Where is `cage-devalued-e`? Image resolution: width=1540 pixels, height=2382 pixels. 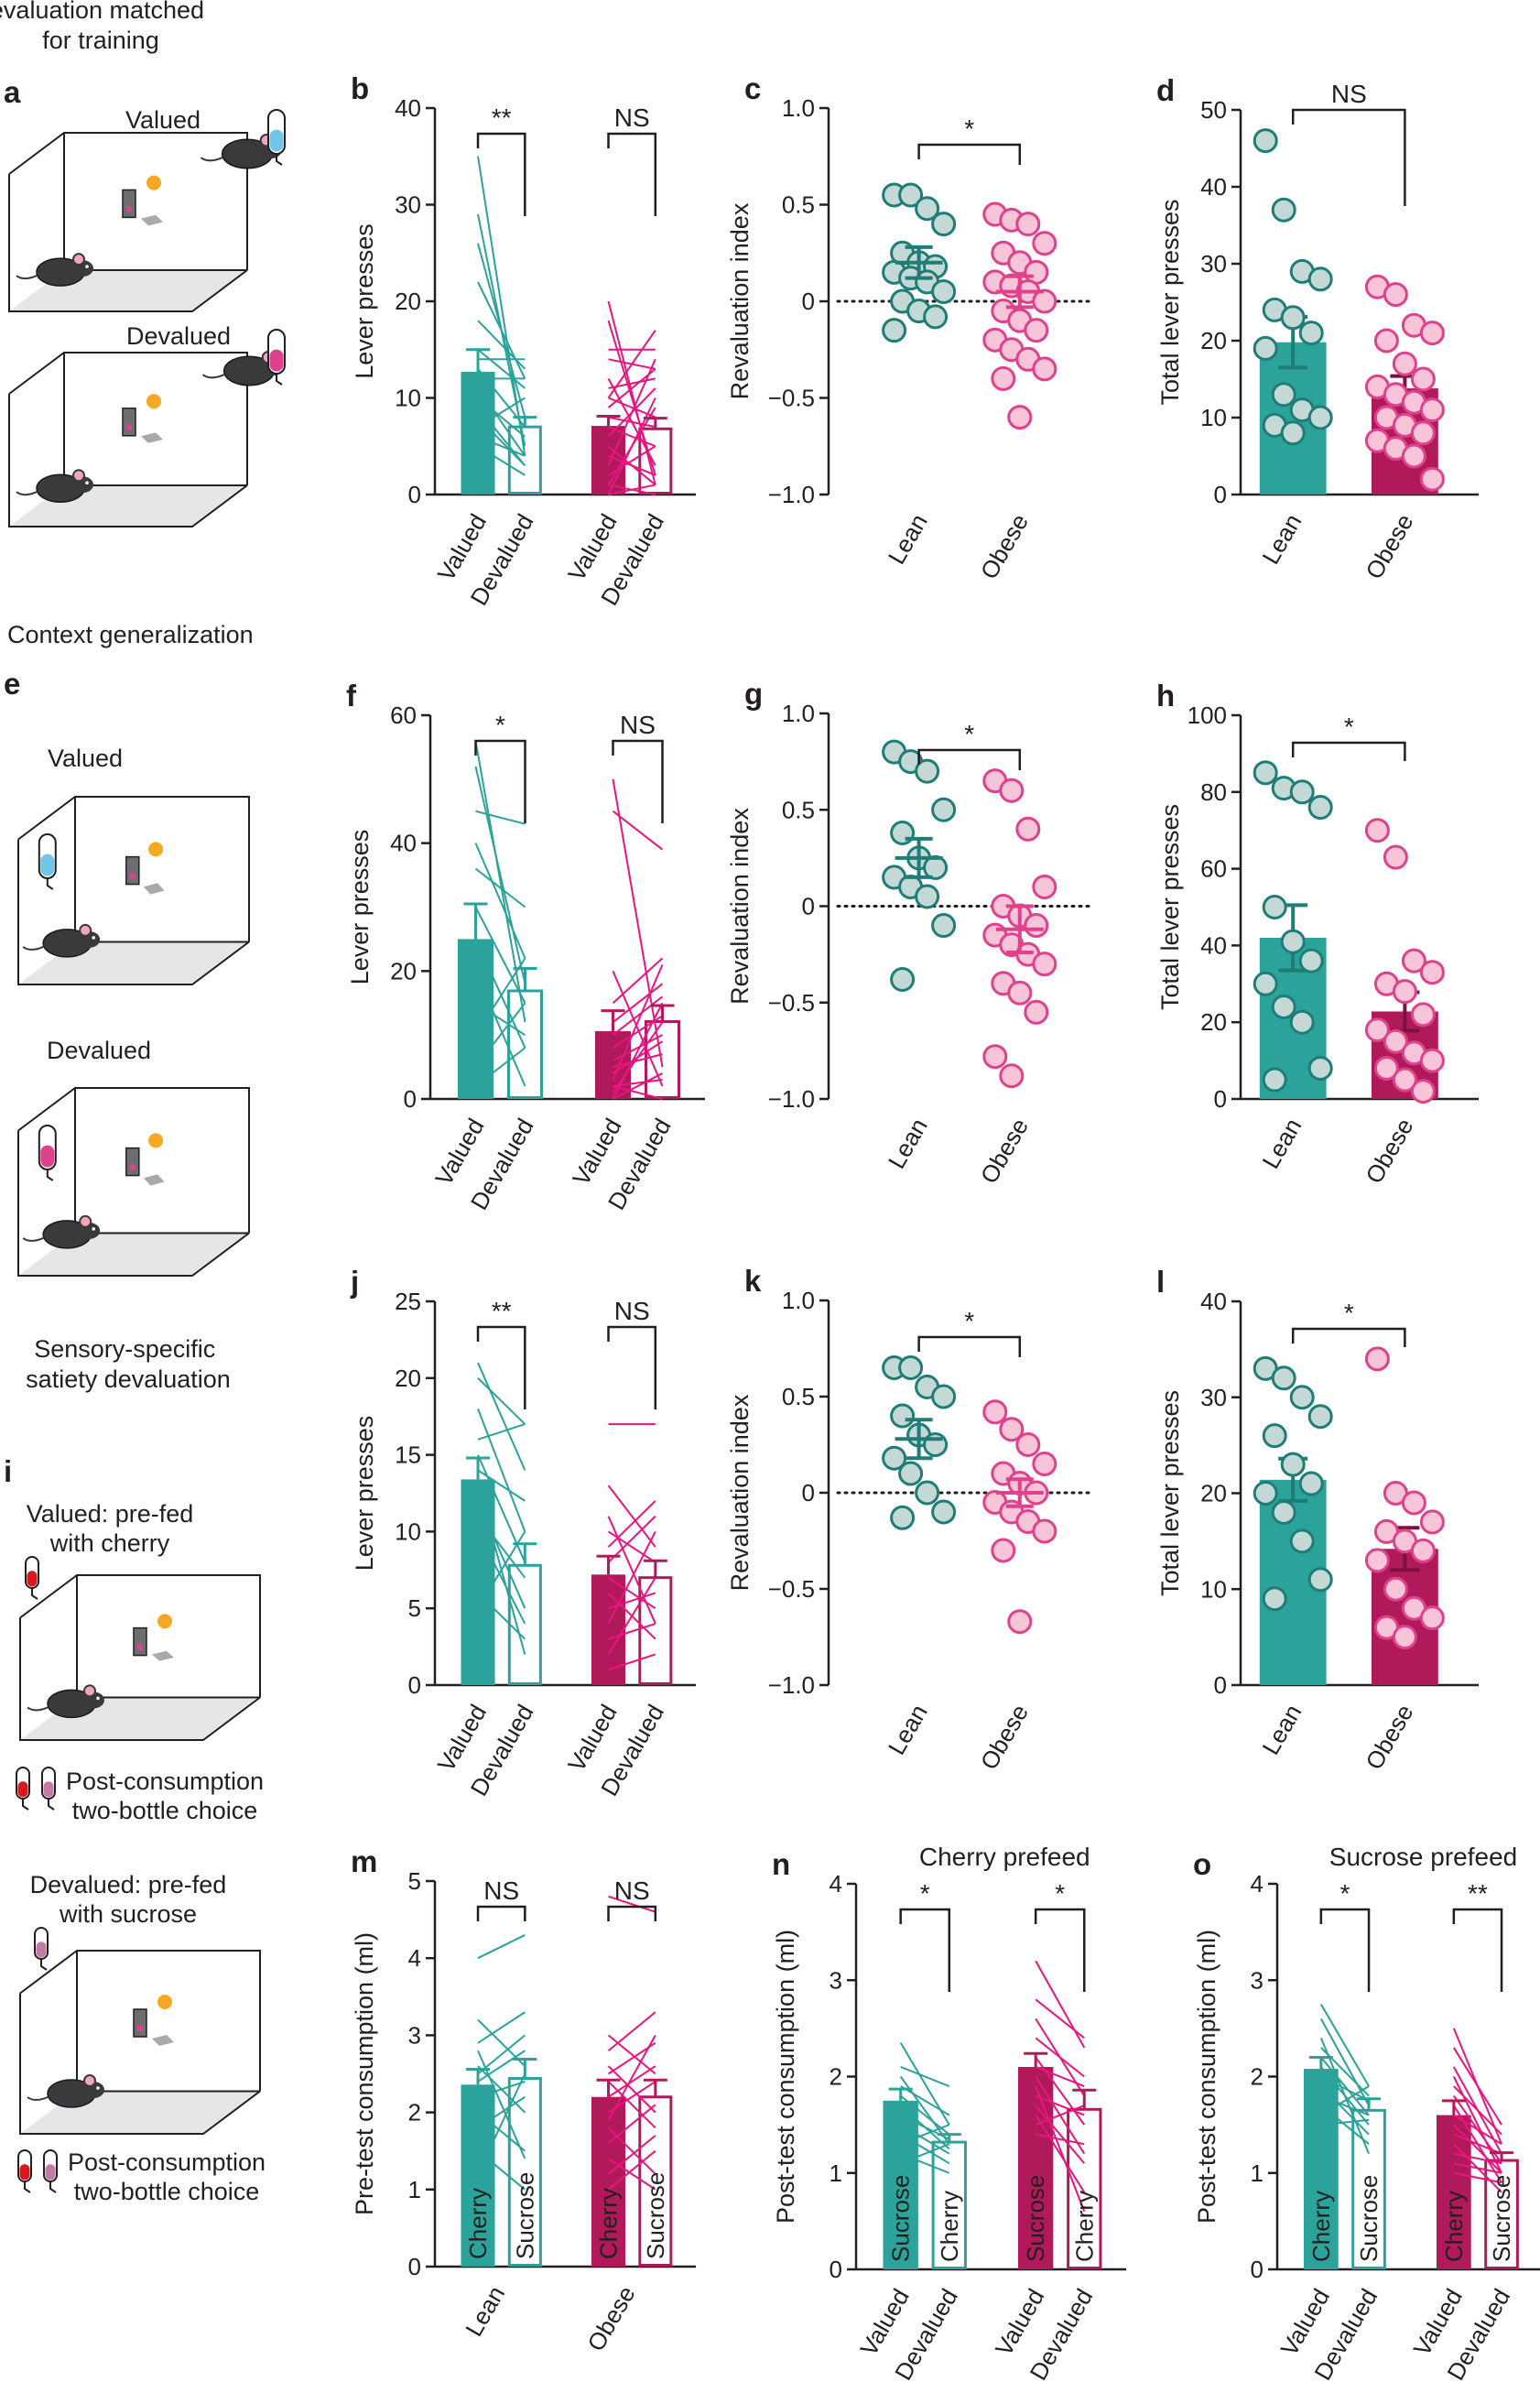
cage-devalued-e is located at coordinates (133, 1182).